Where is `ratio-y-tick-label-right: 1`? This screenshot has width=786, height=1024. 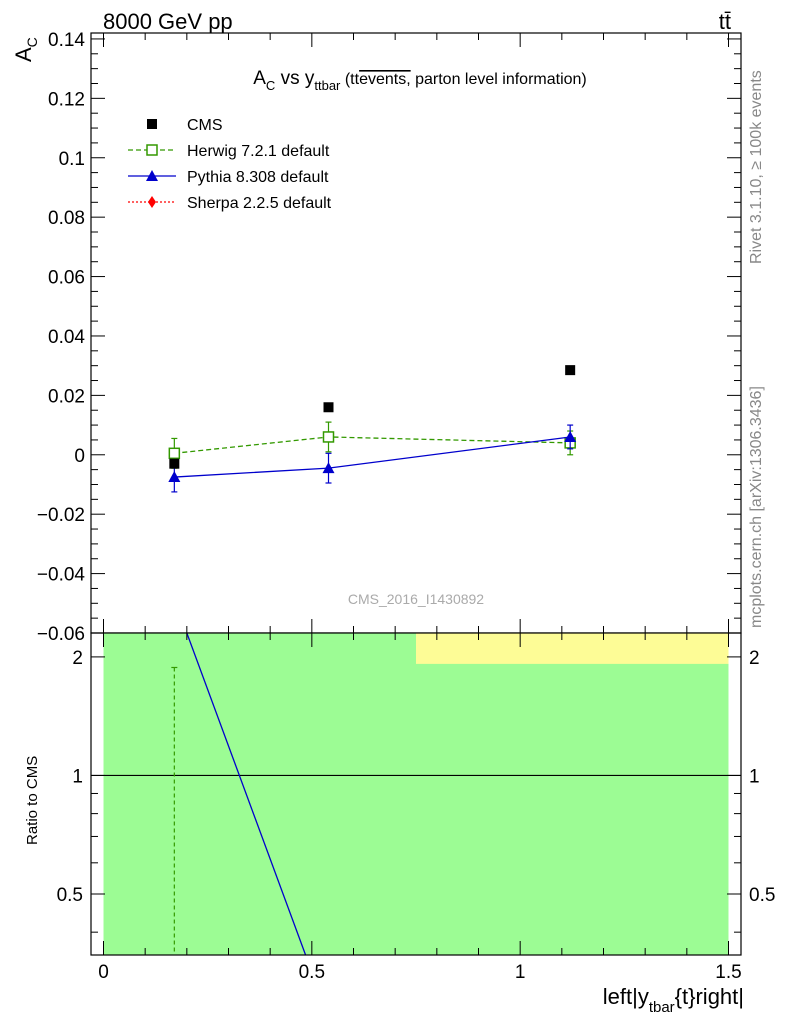 ratio-y-tick-label-right: 1 is located at coordinates (754, 776).